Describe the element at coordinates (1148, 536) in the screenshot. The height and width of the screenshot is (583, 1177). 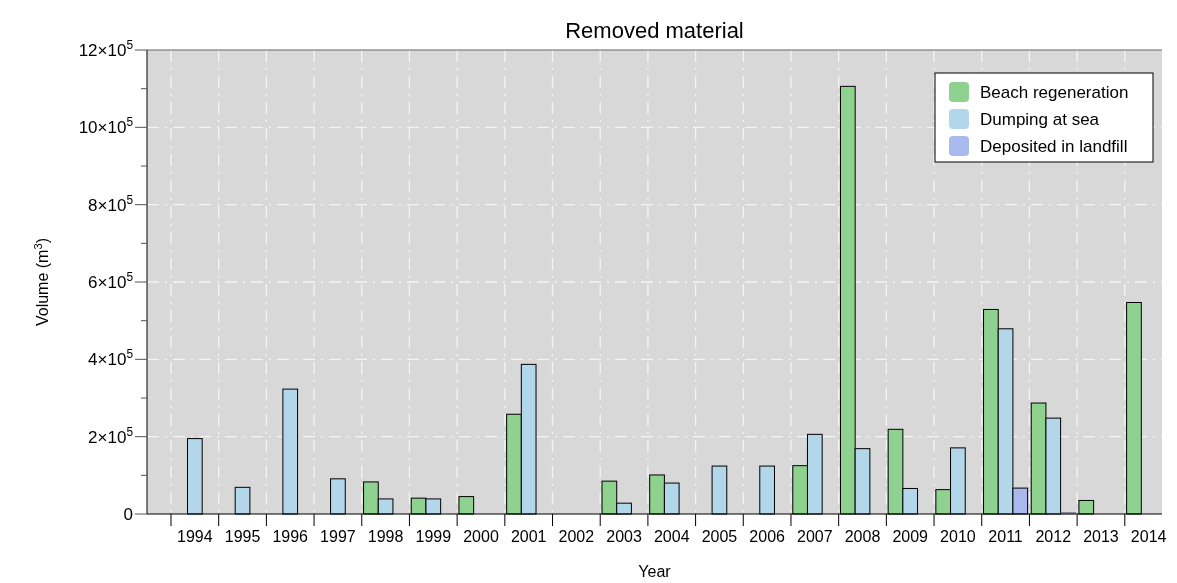
I see `x-tick-label: 2014` at that location.